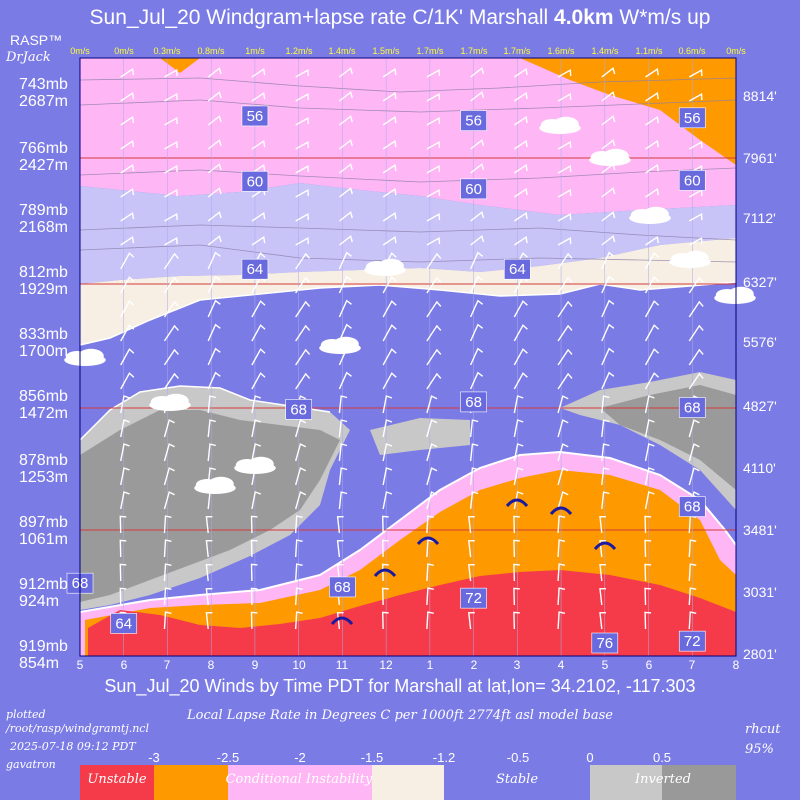 The width and height of the screenshot is (800, 800). What do you see at coordinates (649, 51) in the screenshot?
I see `wind-speed-13: 1.1m/s` at bounding box center [649, 51].